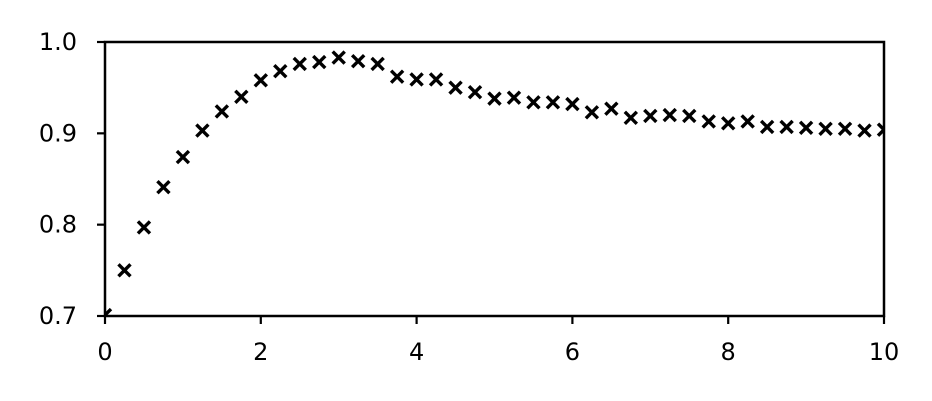  What do you see at coordinates (58, 225) in the screenshot?
I see `y-tick-label: 0.8` at bounding box center [58, 225].